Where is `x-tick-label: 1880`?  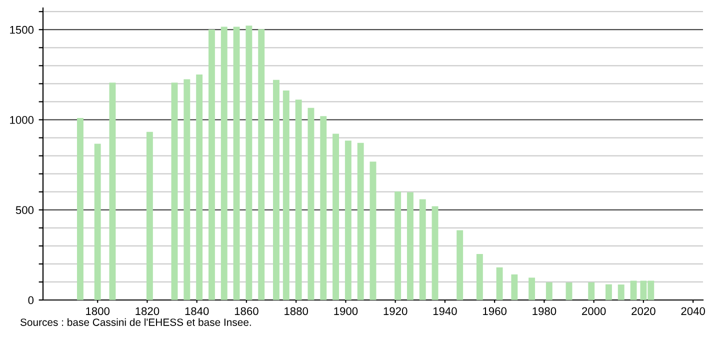
x-tick-label: 1880 is located at coordinates (296, 311).